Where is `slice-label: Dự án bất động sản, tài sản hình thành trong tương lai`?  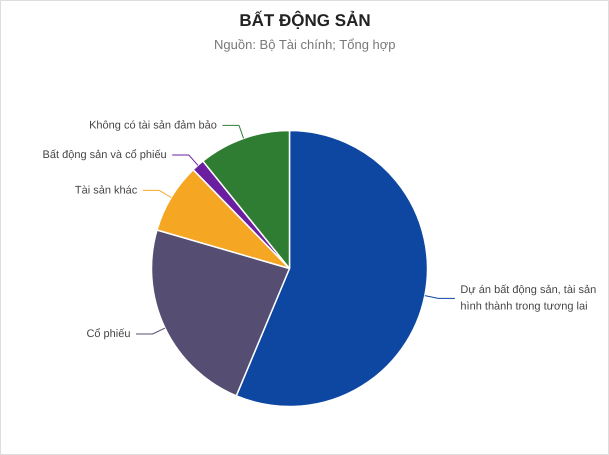 slice-label: Dự án bất động sản, tài sản hình thành trong tương lai is located at coordinates (528, 298).